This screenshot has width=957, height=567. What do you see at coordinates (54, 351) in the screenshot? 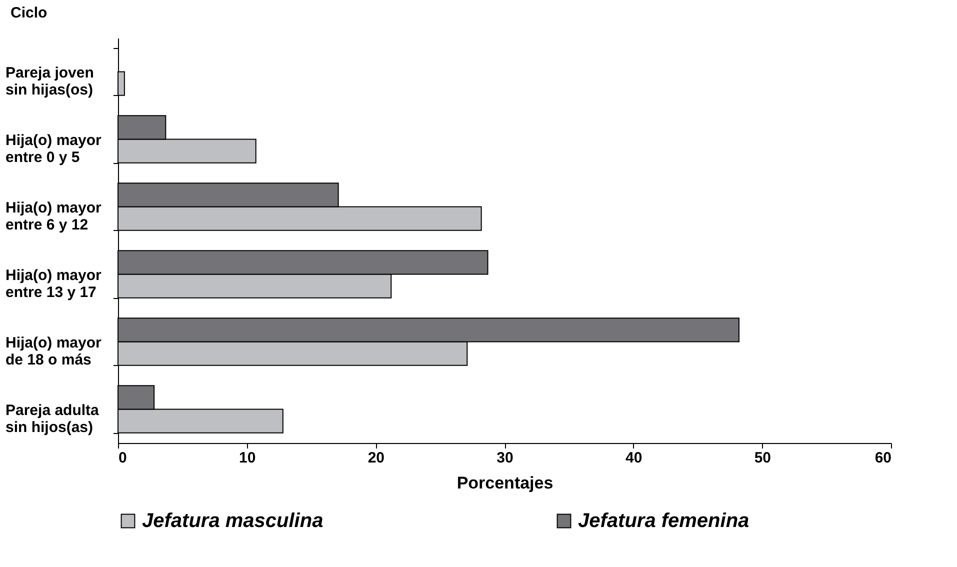
I see `y-tick-label: Hija(o) mayor de 18 o más` at bounding box center [54, 351].